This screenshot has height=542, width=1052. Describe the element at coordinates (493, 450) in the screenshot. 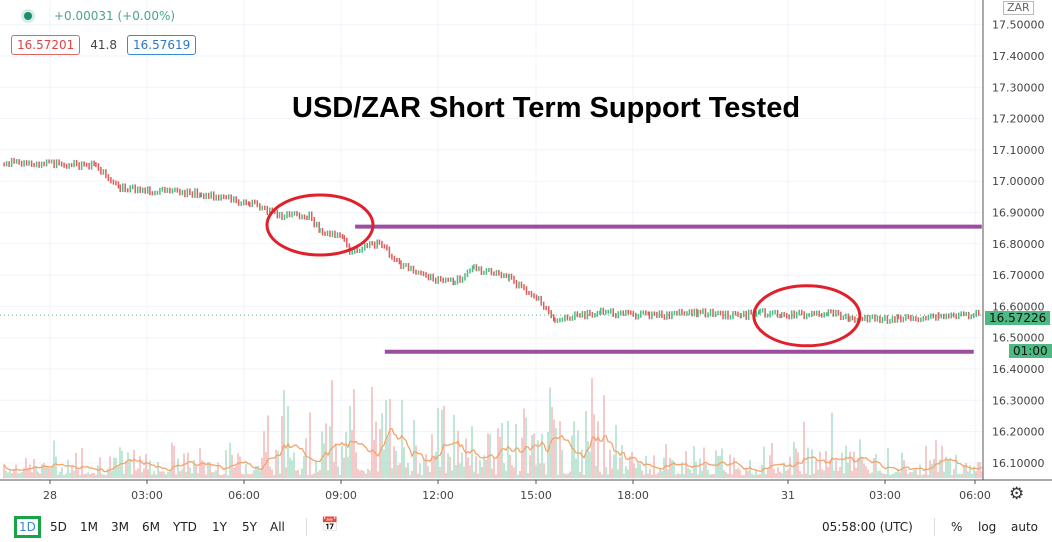

I see `volume-moving-average-line` at that location.